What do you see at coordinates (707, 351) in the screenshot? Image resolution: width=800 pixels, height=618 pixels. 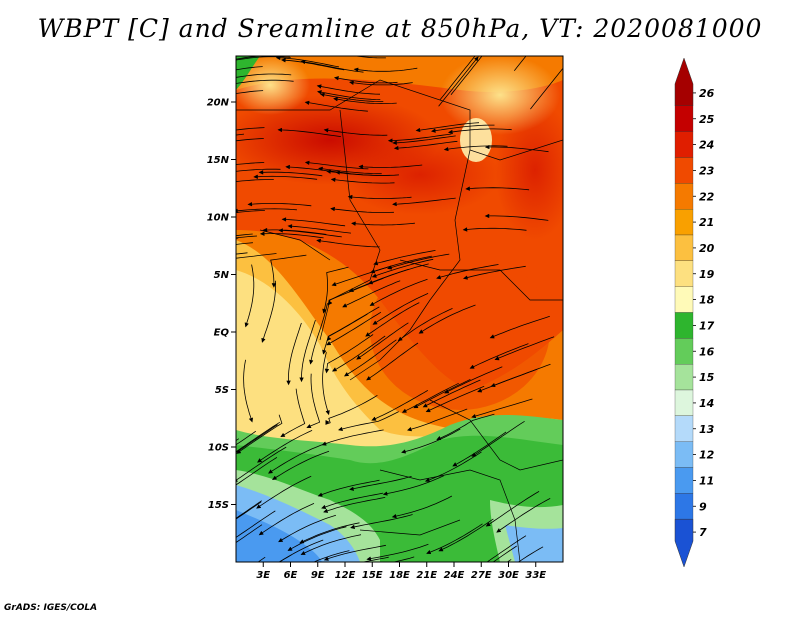 I see `colorbar-label: 16` at bounding box center [707, 351].